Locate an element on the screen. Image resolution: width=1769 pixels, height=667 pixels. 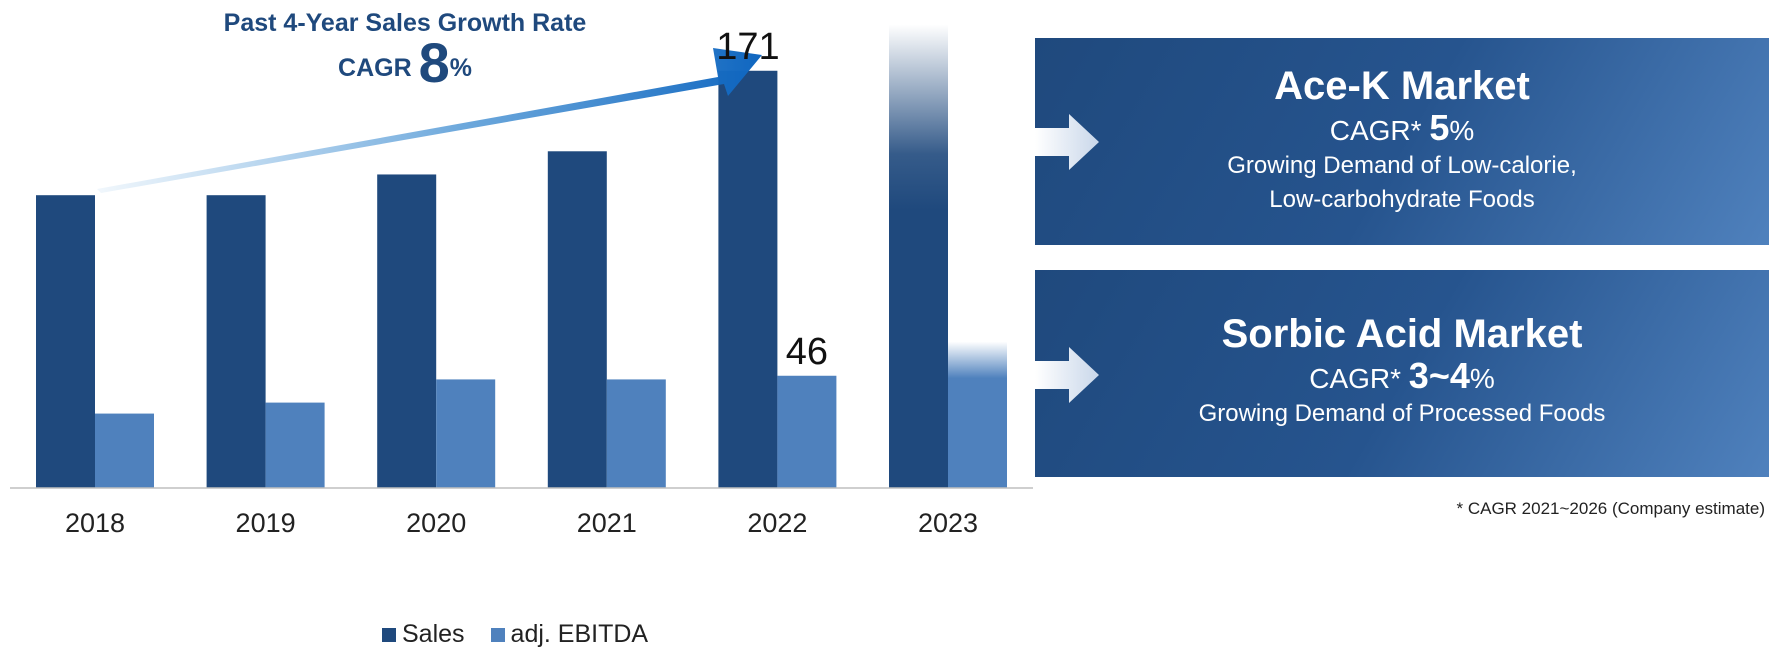
panel-desc-line1: Growing Demand of Low-calorie, is located at coordinates (1402, 165).